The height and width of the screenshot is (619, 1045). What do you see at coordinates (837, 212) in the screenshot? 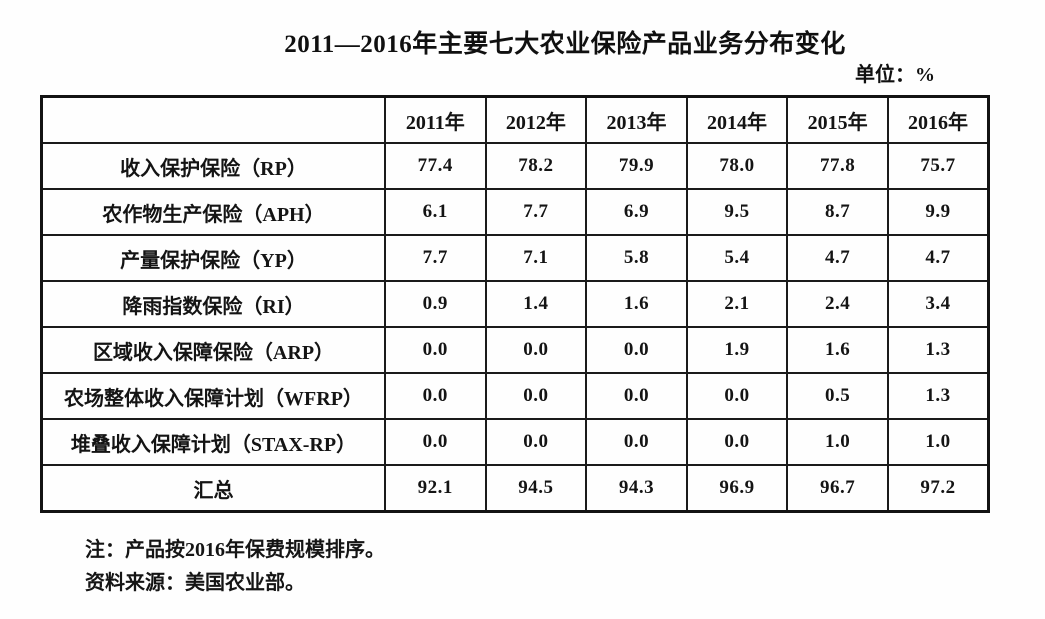
I see `value-cell: 8.7` at bounding box center [837, 212].